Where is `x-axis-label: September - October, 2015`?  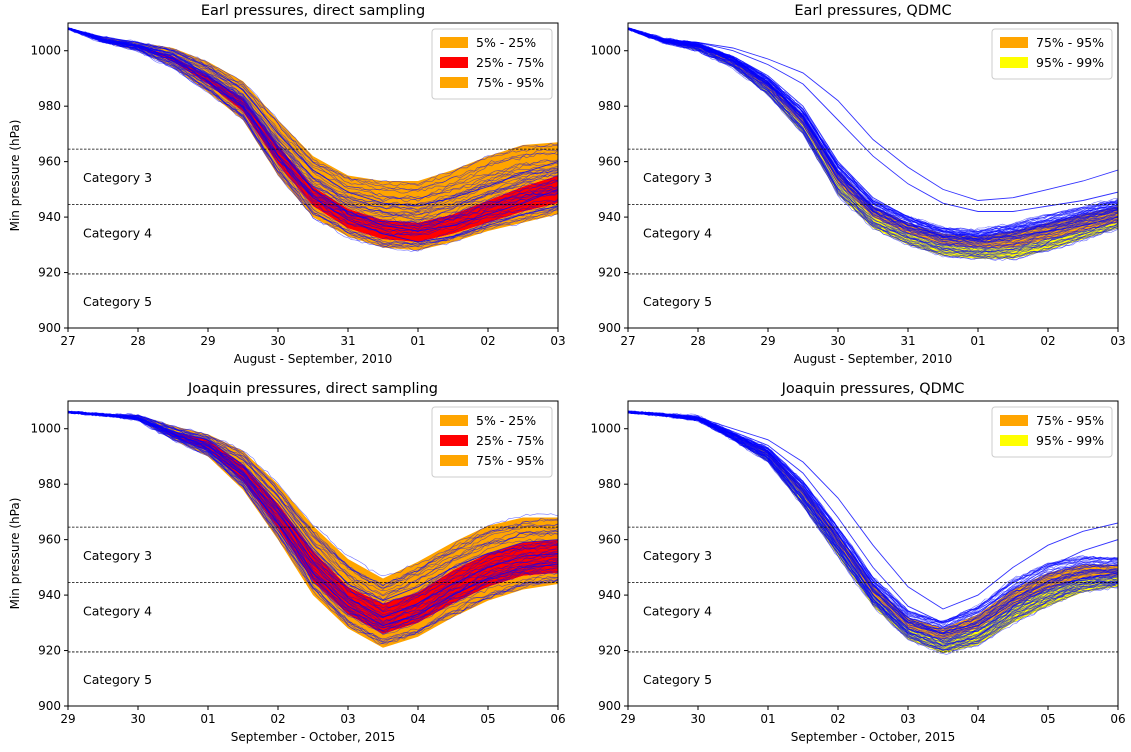
x-axis-label: September - October, 2015 is located at coordinates (873, 737).